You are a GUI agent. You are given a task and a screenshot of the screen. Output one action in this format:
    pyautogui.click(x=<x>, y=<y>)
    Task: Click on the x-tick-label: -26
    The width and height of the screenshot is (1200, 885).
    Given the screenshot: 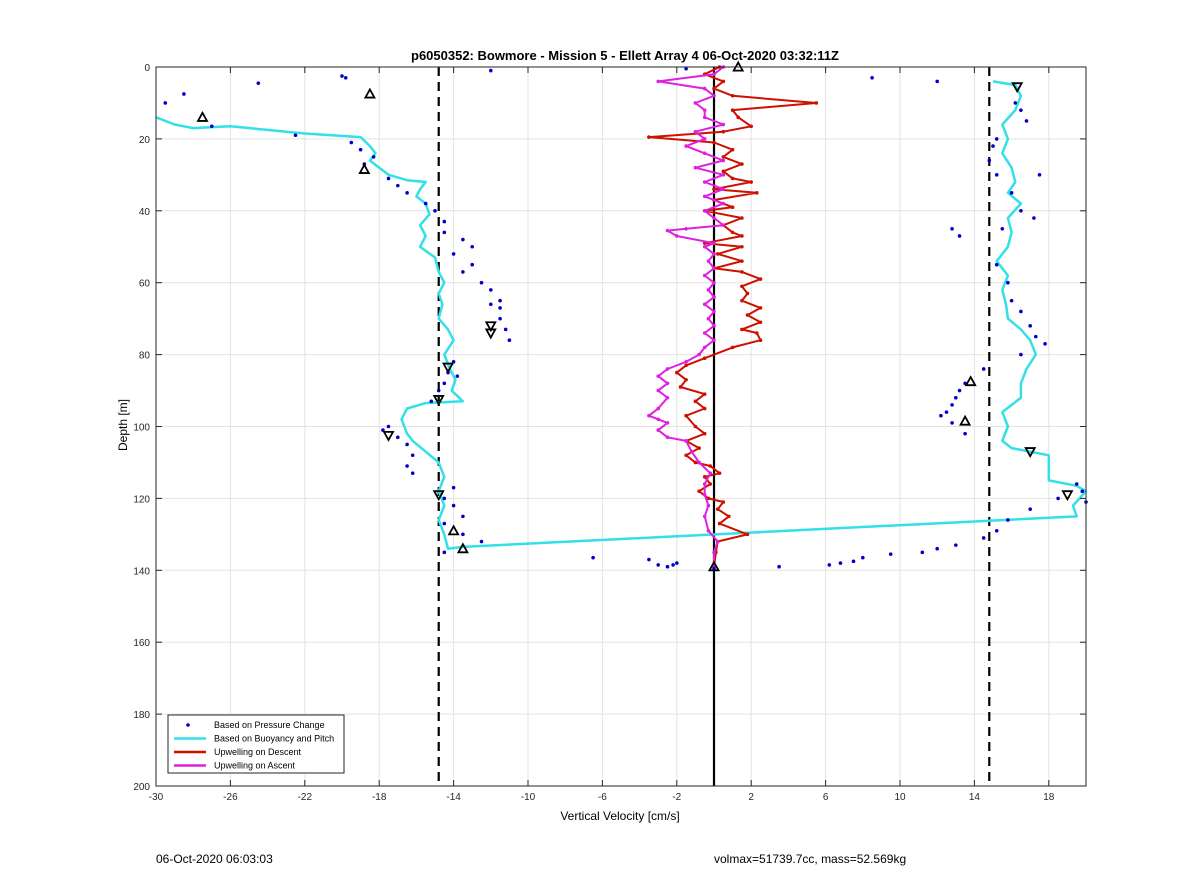 What is the action you would take?
    pyautogui.click(x=230, y=797)
    